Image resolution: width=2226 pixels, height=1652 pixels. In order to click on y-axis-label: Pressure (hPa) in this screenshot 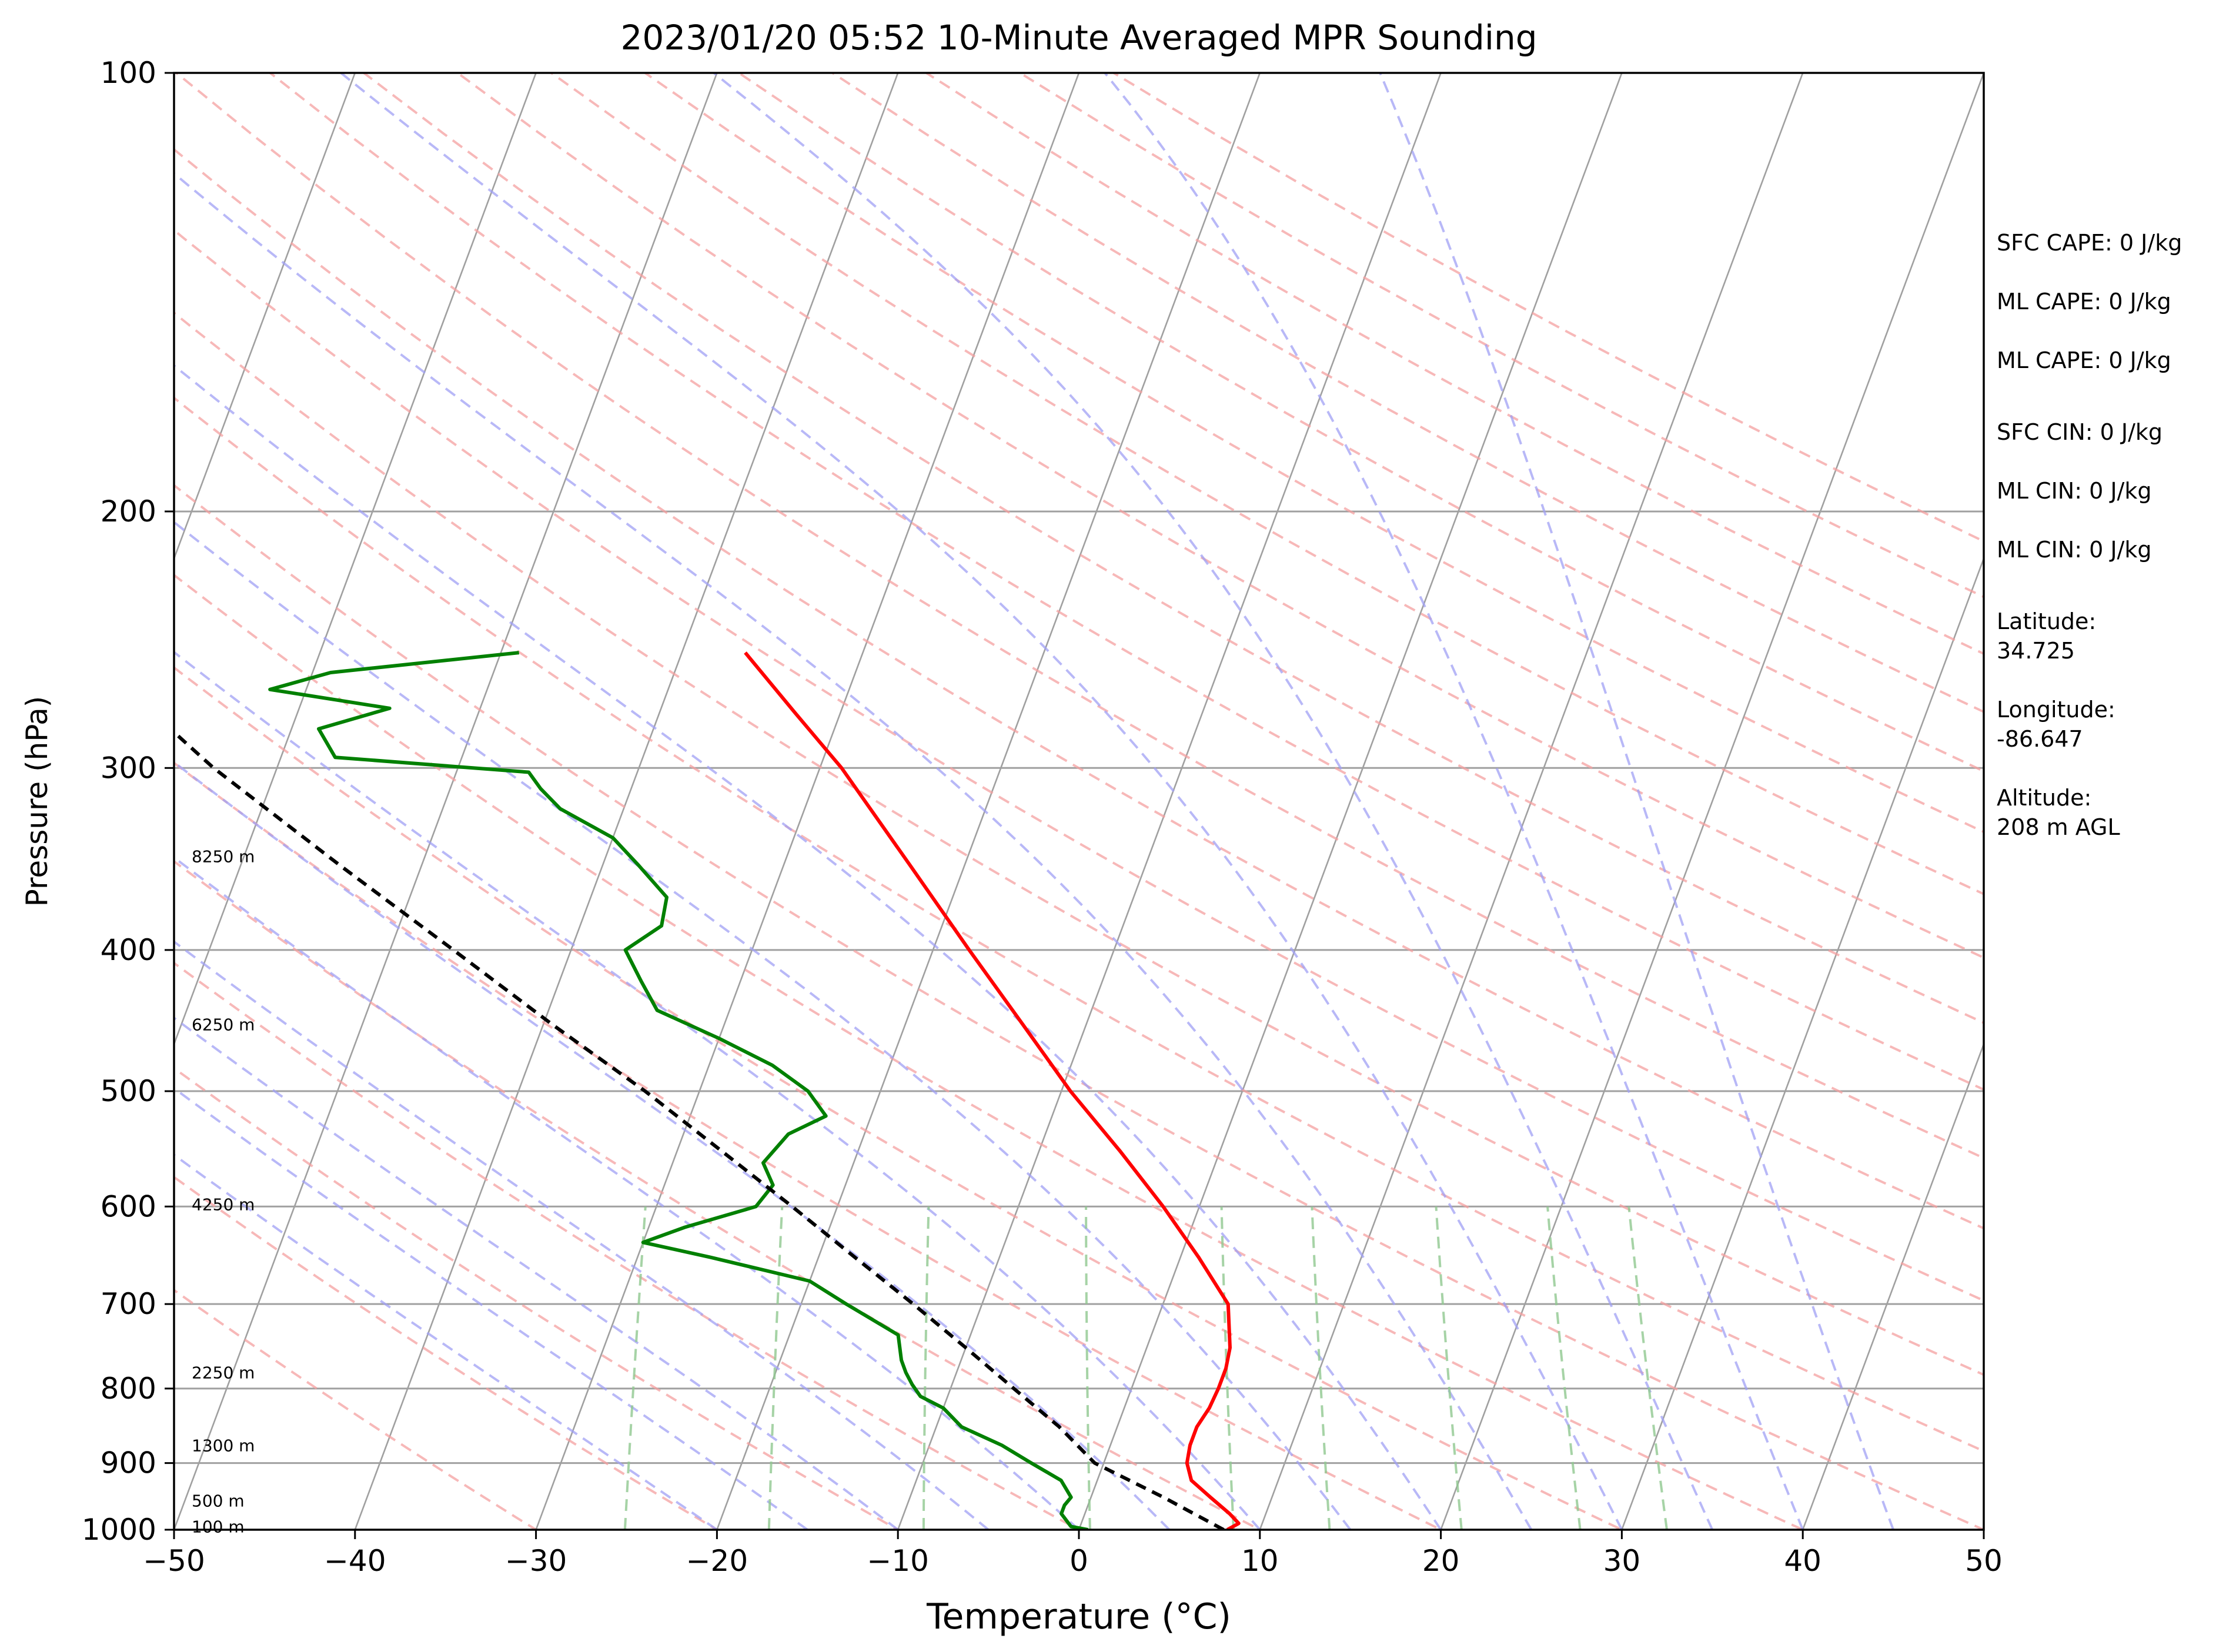, I will do `click(37, 802)`.